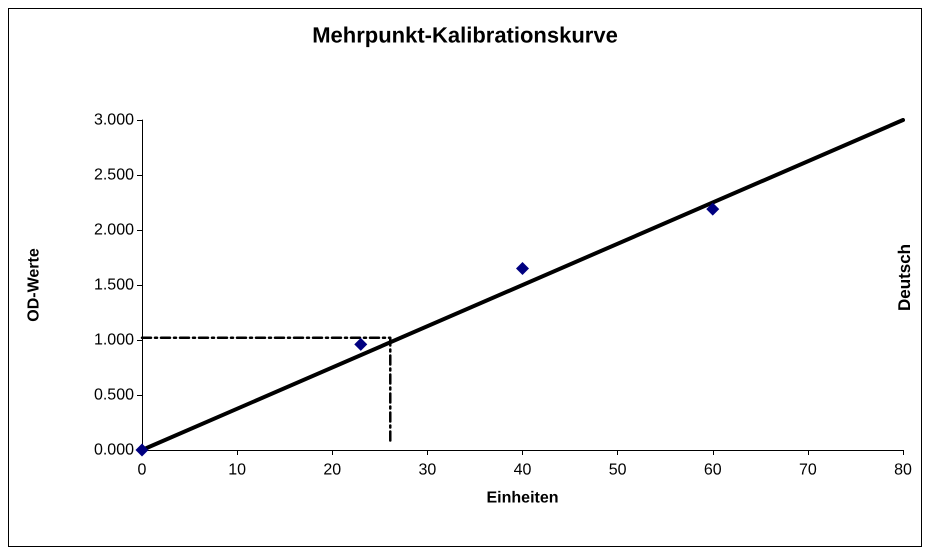 The image size is (930, 555). Describe the element at coordinates (114, 230) in the screenshot. I see `y-tick-label: 2.000` at that location.